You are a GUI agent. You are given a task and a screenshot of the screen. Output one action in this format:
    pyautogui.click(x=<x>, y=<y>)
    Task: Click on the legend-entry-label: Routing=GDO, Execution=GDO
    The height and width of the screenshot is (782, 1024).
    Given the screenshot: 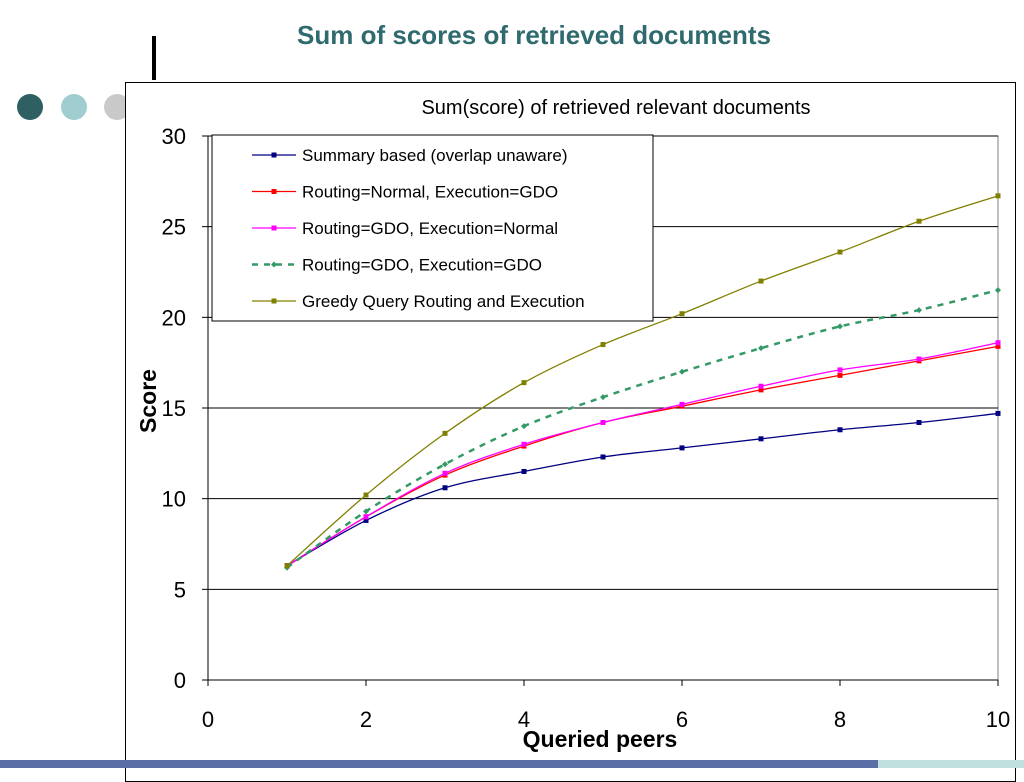 What is the action you would take?
    pyautogui.click(x=422, y=265)
    